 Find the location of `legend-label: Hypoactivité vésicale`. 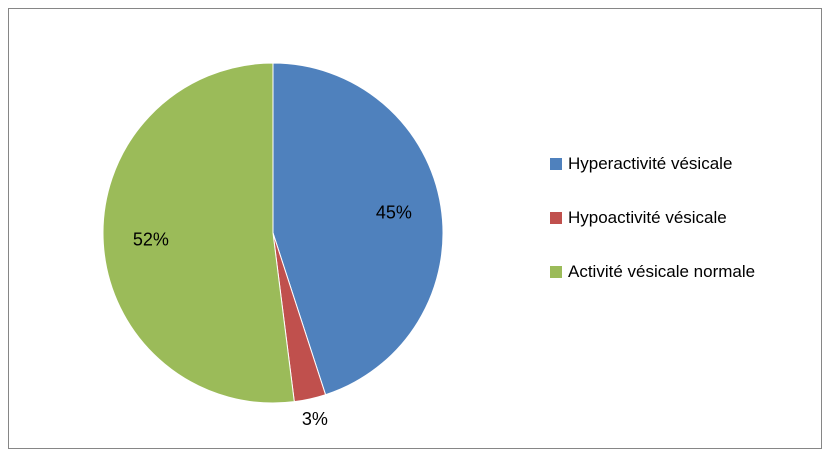

legend-label: Hypoactivité vésicale is located at coordinates (647, 217).